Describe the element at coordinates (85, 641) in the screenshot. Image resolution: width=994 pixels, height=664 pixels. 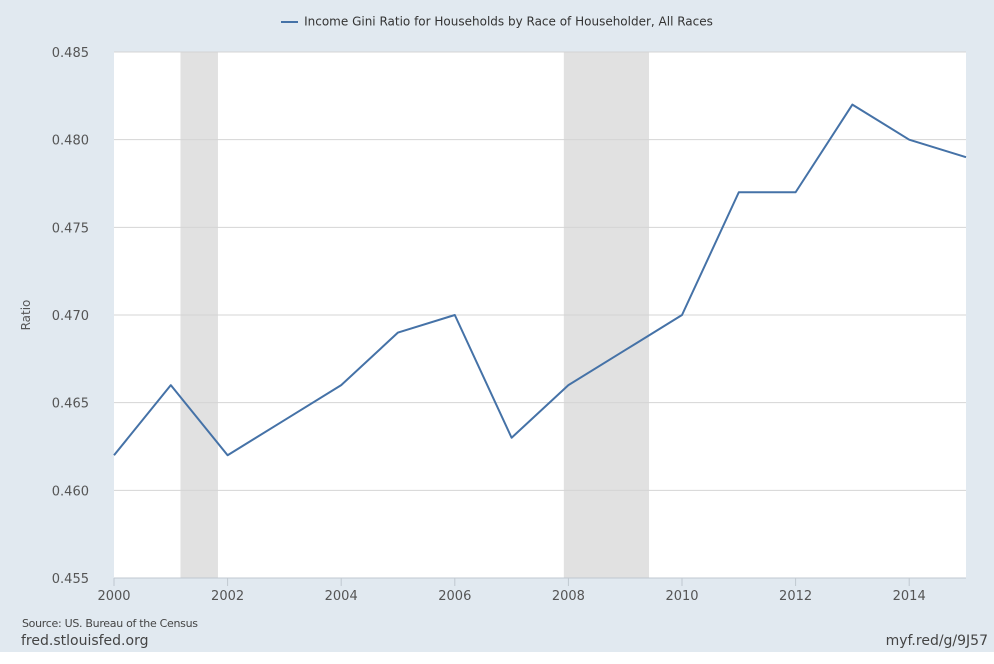
I see `site-link: fred.stlouisfed.org` at that location.